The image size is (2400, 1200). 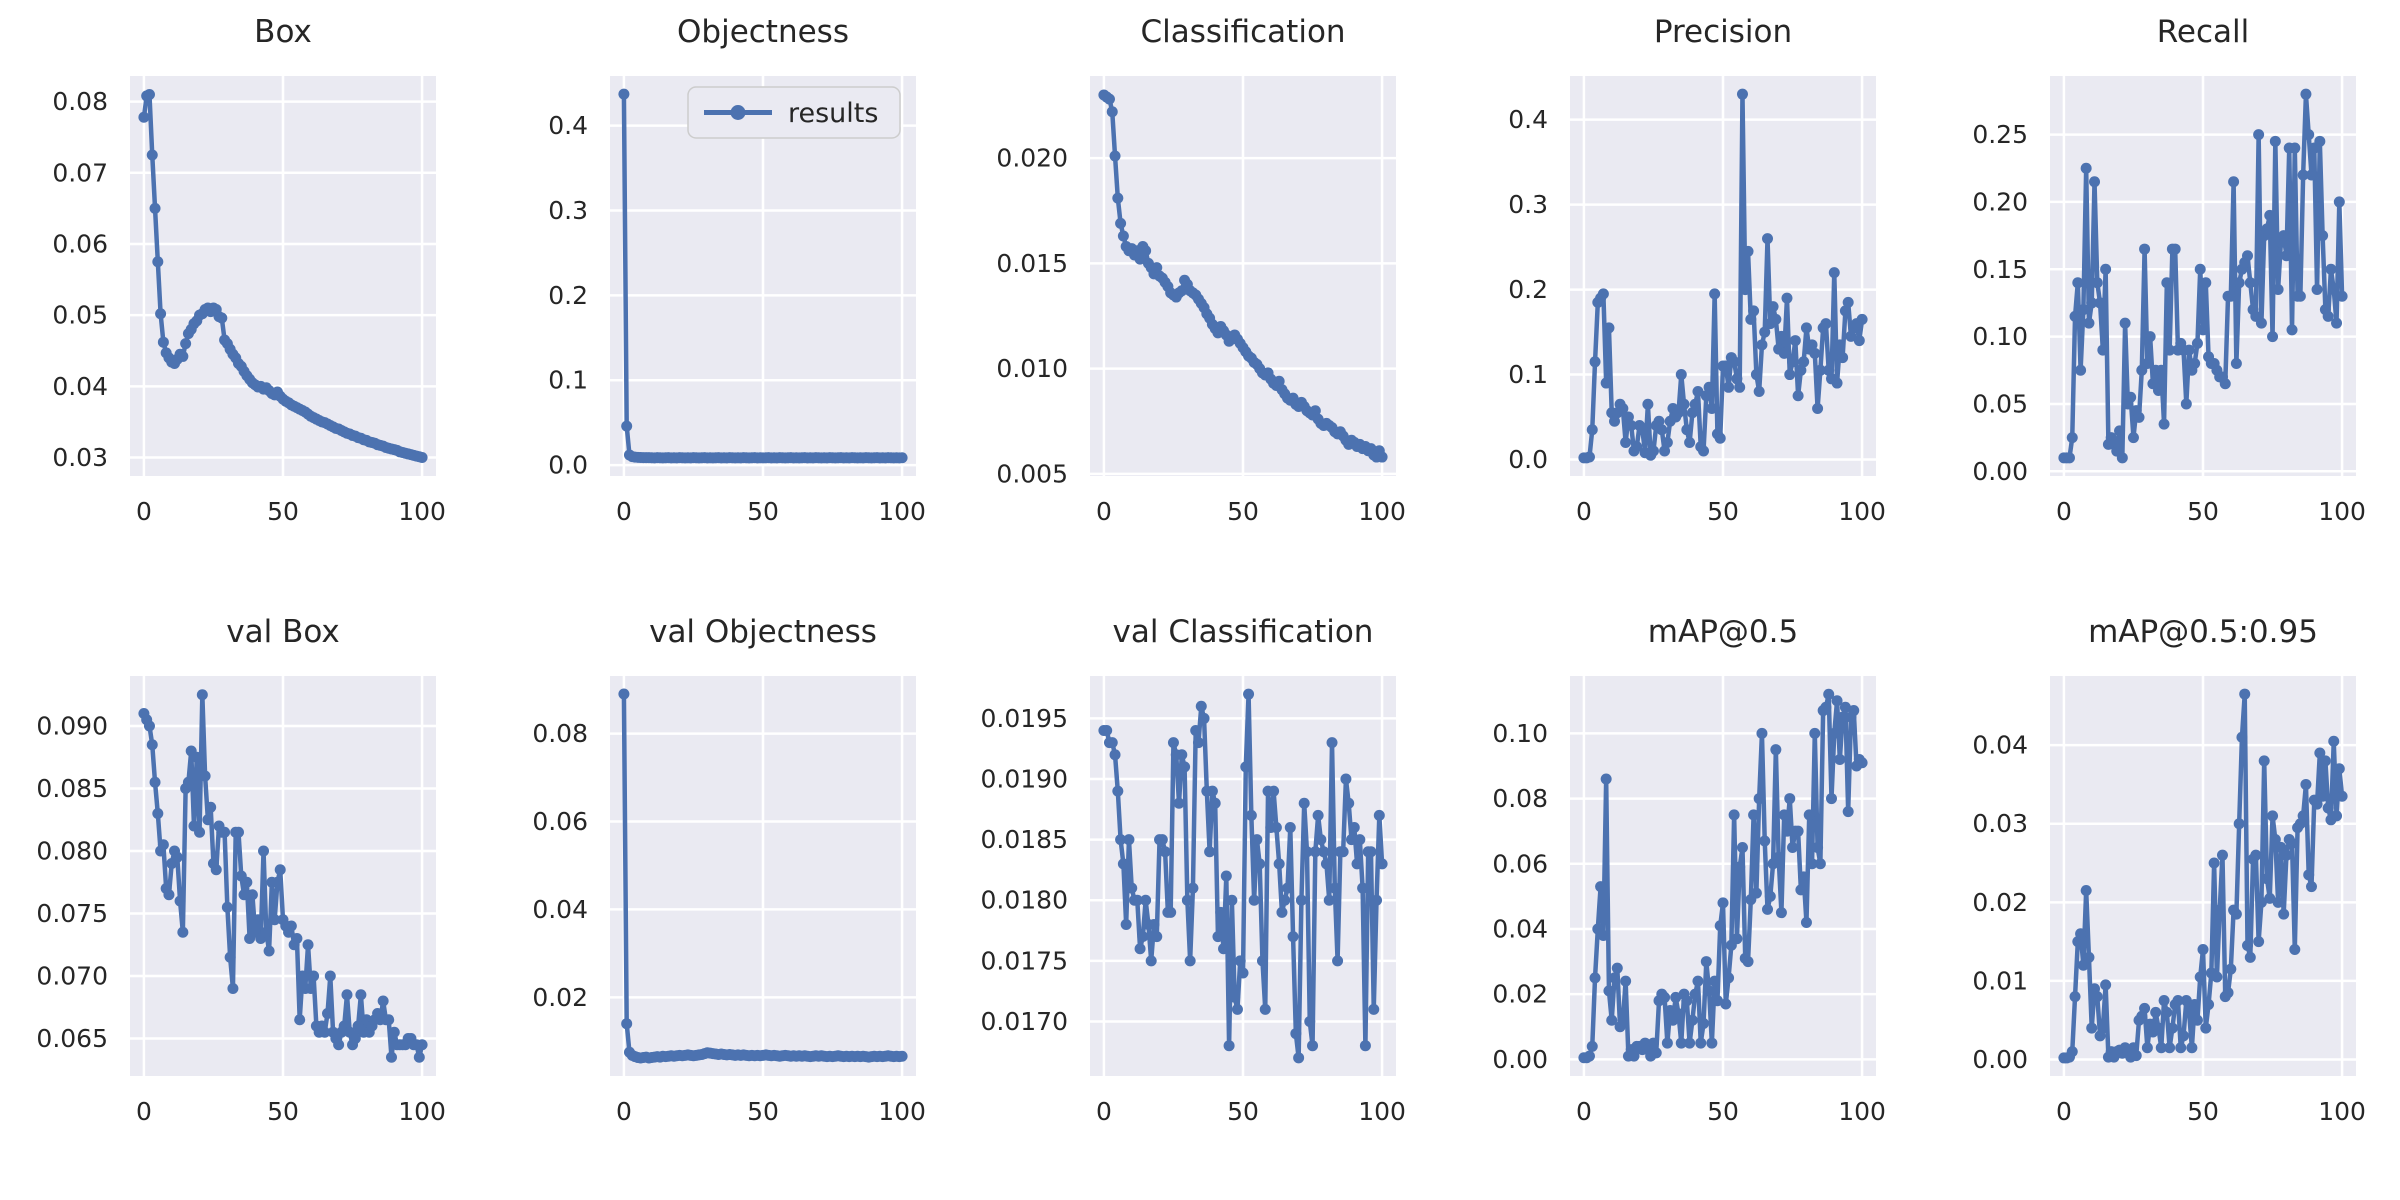 What do you see at coordinates (763, 632) in the screenshot?
I see `subplot-title: val Objectness` at bounding box center [763, 632].